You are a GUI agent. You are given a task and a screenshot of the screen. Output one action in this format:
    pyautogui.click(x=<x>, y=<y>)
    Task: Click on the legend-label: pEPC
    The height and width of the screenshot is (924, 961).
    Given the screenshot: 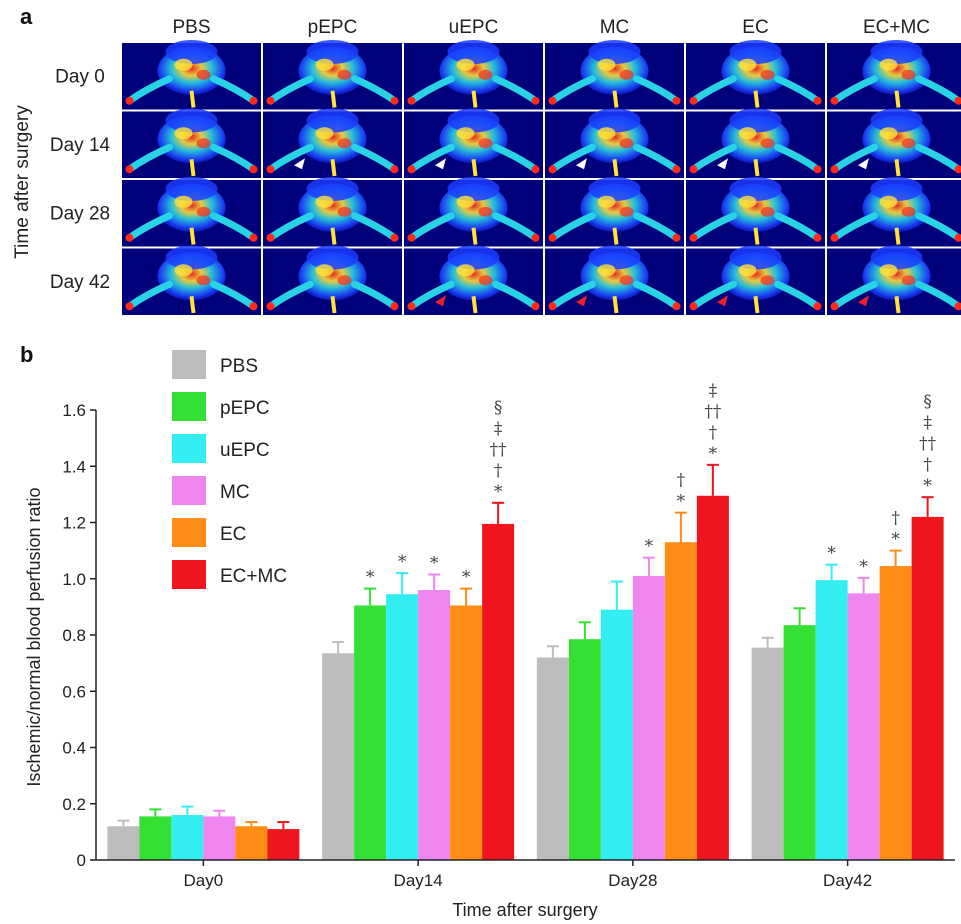 What is the action you would take?
    pyautogui.click(x=245, y=408)
    